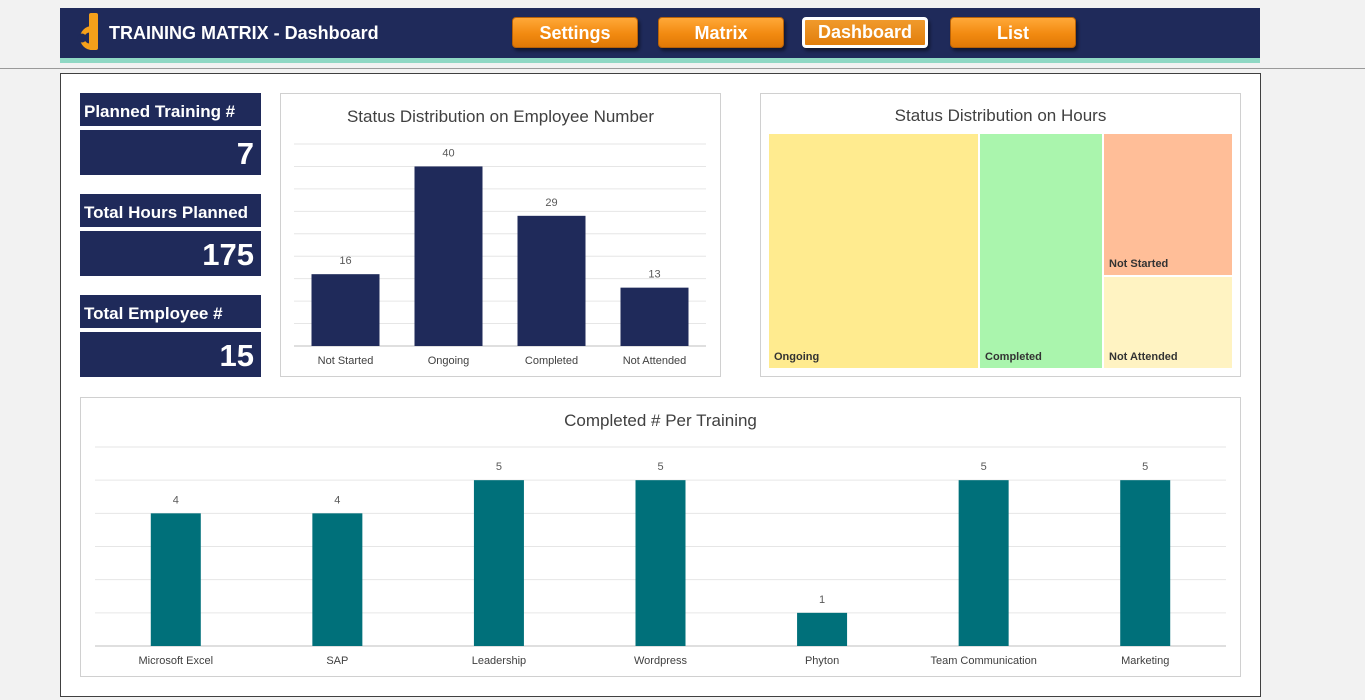 The width and height of the screenshot is (1365, 700). What do you see at coordinates (865, 32) in the screenshot?
I see `dashboard-button: Dashboard` at bounding box center [865, 32].